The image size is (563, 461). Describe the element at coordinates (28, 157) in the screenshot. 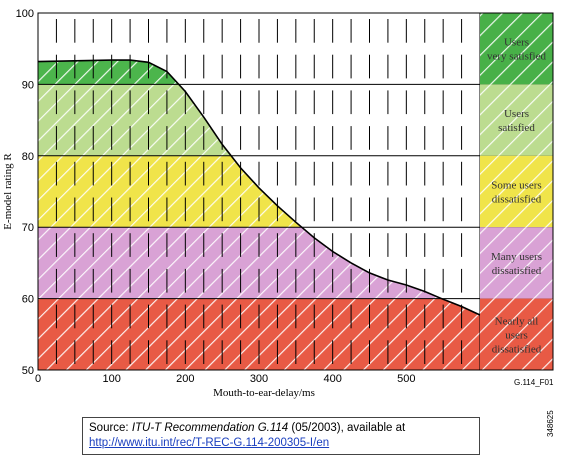

I see `y-tick-label: 80` at that location.